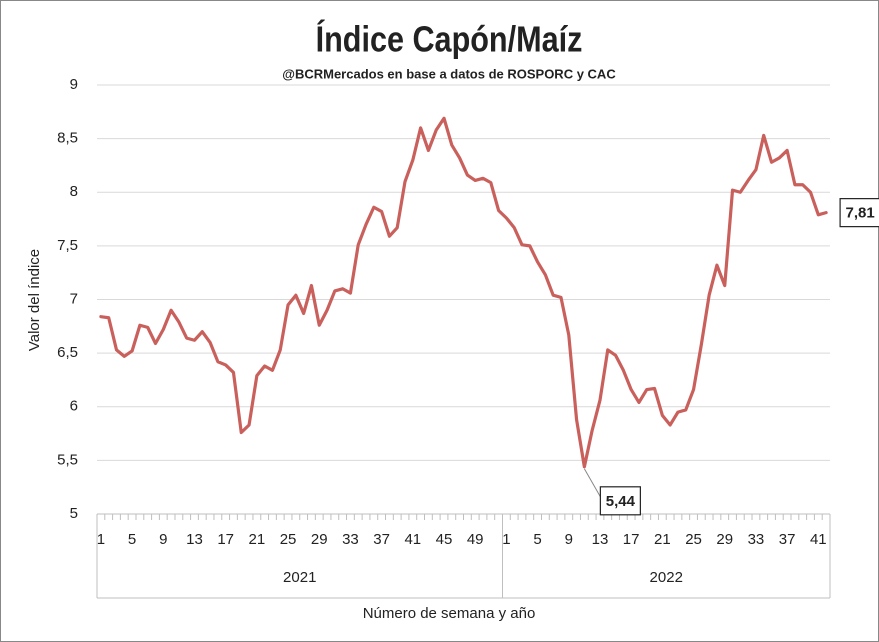 This screenshot has height=642, width=879. What do you see at coordinates (449, 613) in the screenshot?
I see `x-axis-title: Número de semana y año` at bounding box center [449, 613].